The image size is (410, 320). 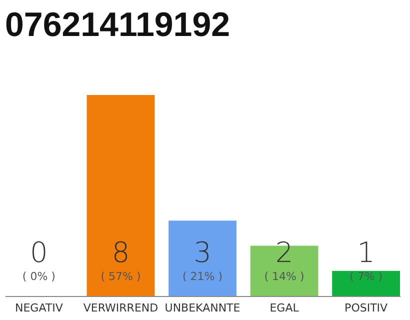 I want to click on annotation: ( 21% ), so click(x=202, y=276).